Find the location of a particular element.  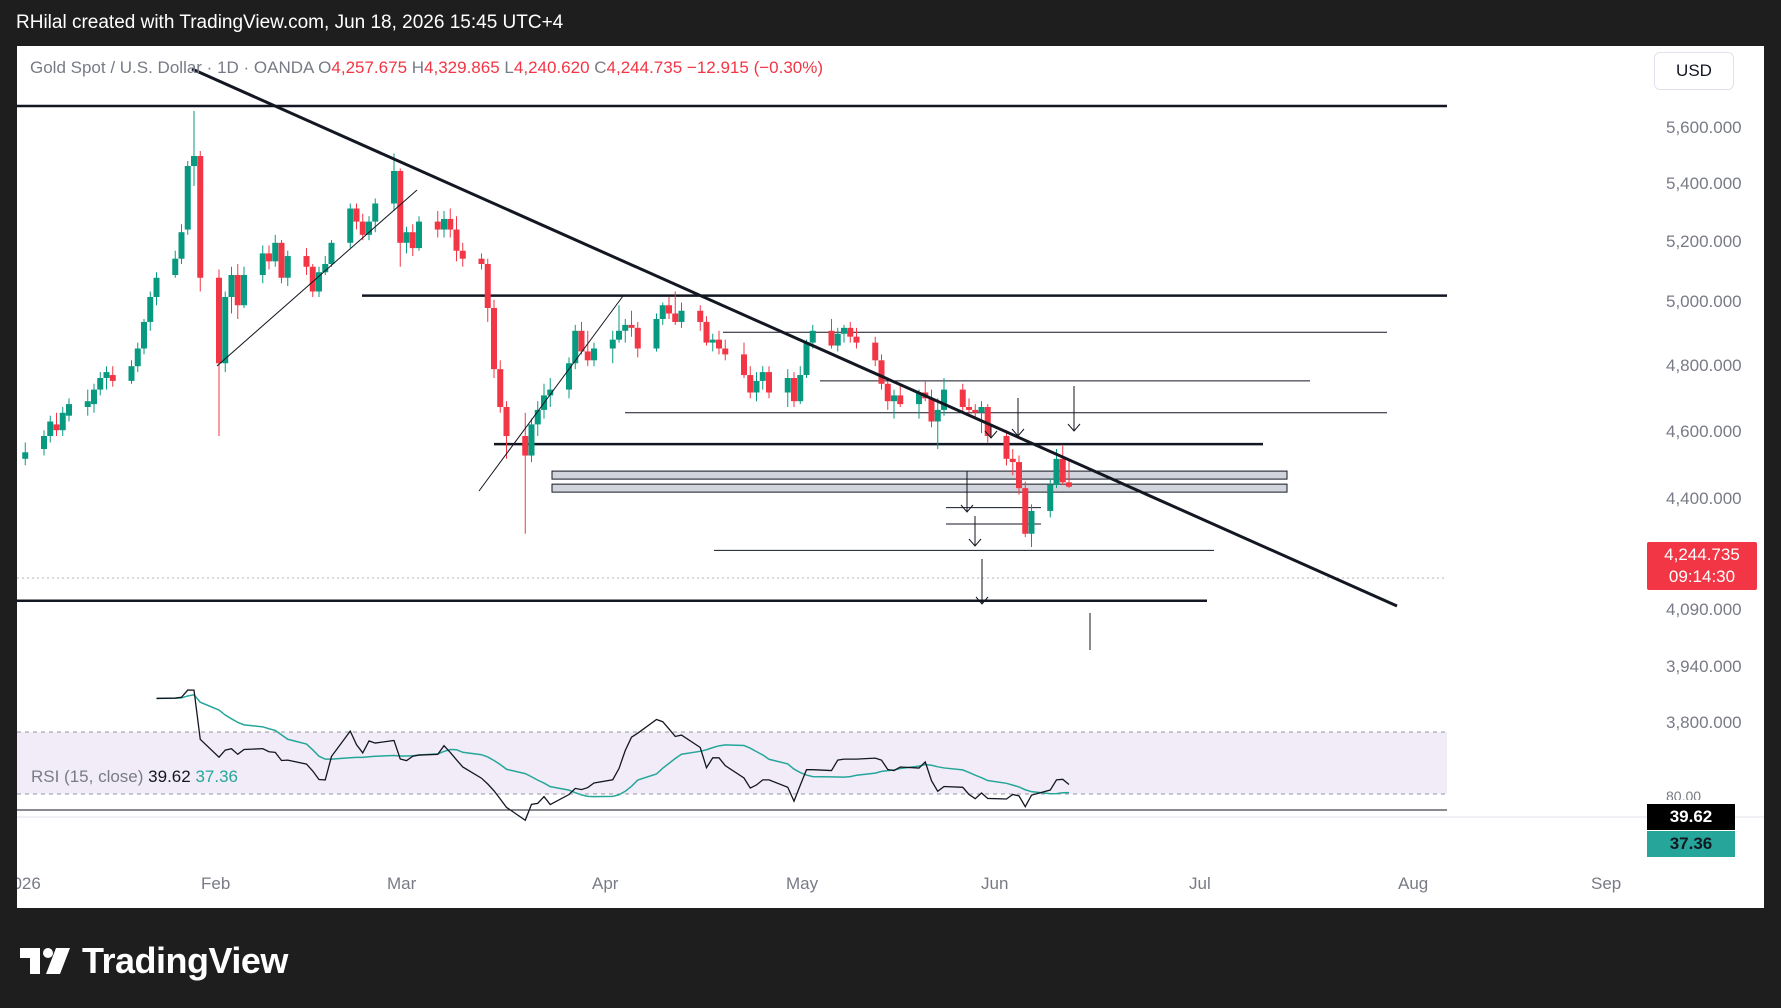

bar-countdown: 09:14:30 is located at coordinates (1702, 576).